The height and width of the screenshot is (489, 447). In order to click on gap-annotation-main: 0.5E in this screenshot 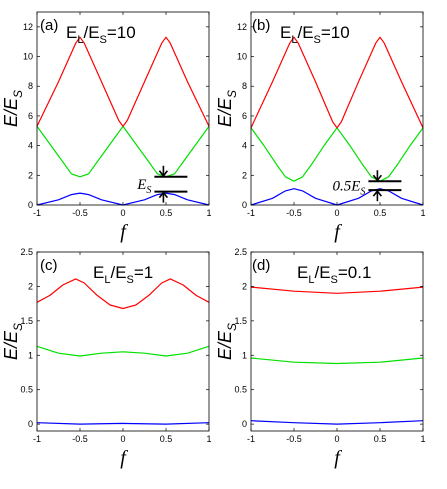, I will do `click(346, 187)`.